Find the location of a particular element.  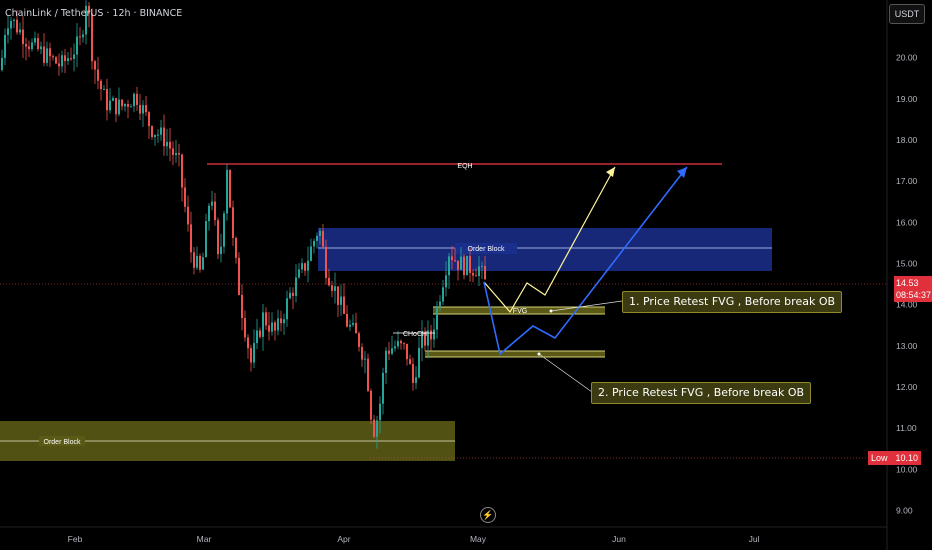

symbol-title: ChainLink / TetherUS · 12h · BINANCE is located at coordinates (94, 13).